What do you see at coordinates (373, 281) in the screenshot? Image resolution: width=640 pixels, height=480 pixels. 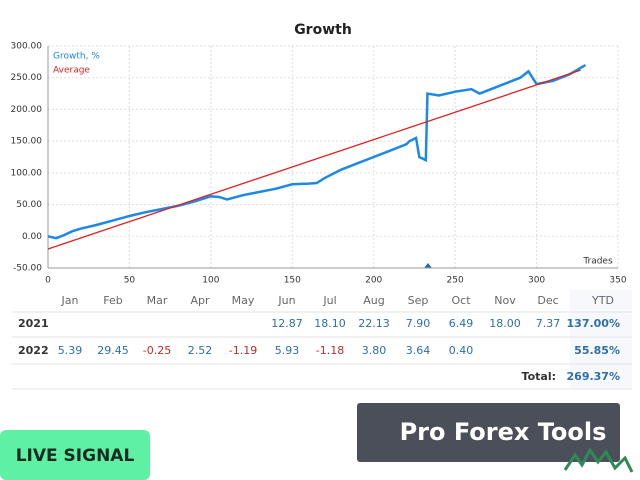 I see `x-tick-label: 200` at bounding box center [373, 281].